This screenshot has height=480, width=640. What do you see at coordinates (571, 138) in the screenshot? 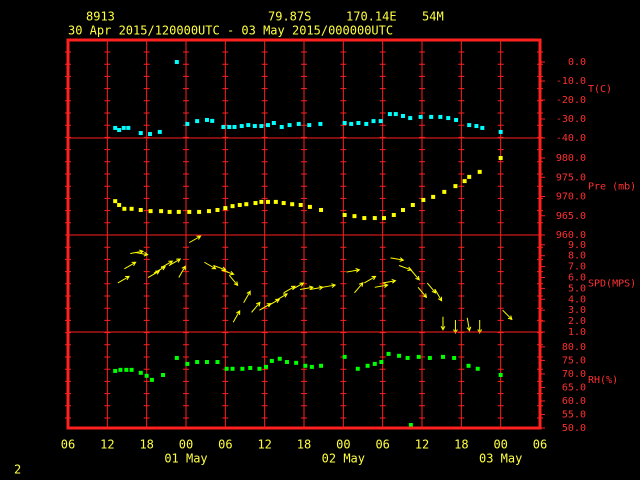
I see `y-tick-label: -40.0` at bounding box center [571, 138].